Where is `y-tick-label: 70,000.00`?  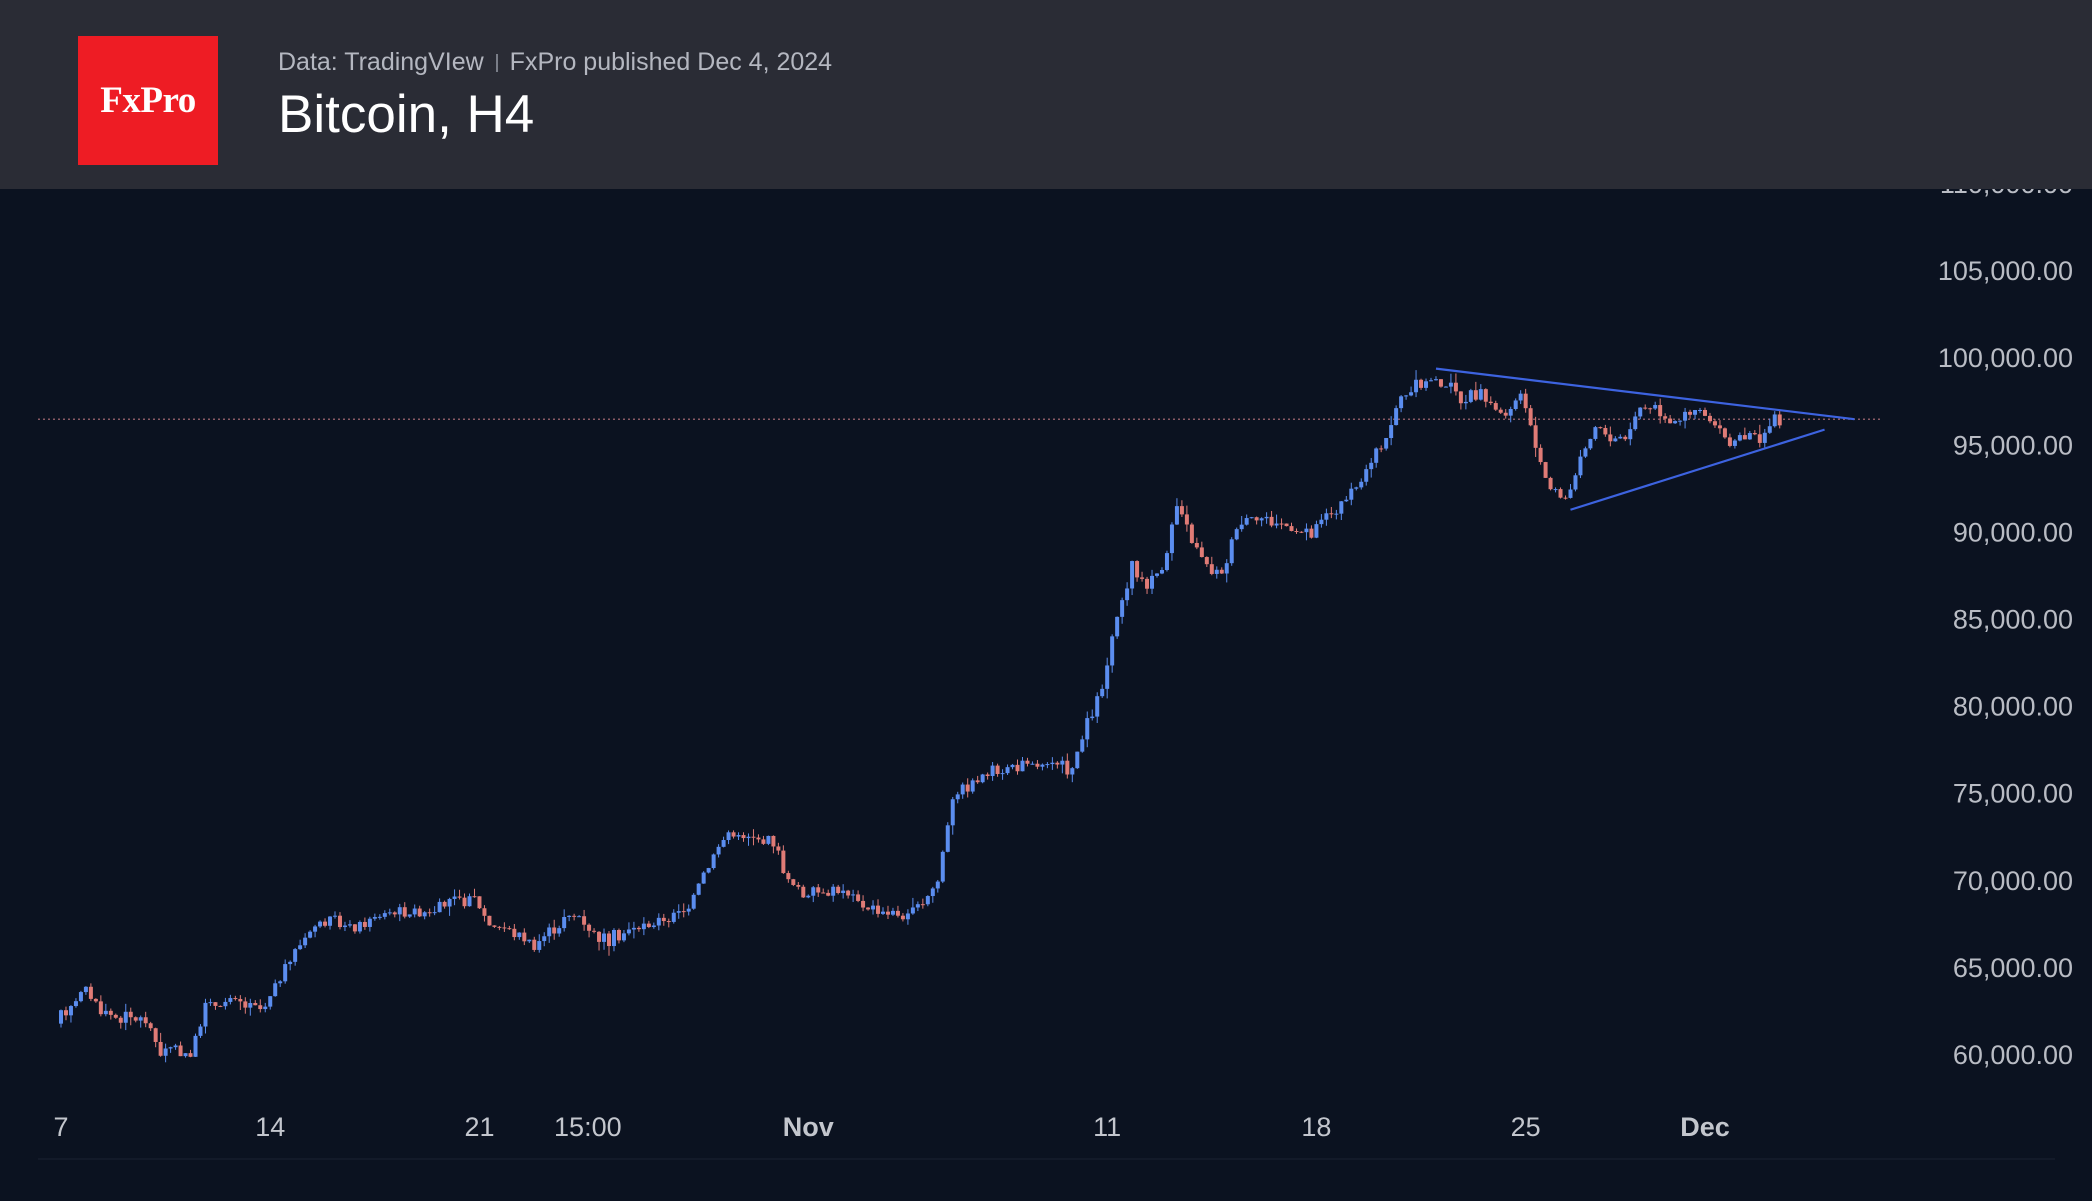 y-tick-label: 70,000.00 is located at coordinates (2013, 881).